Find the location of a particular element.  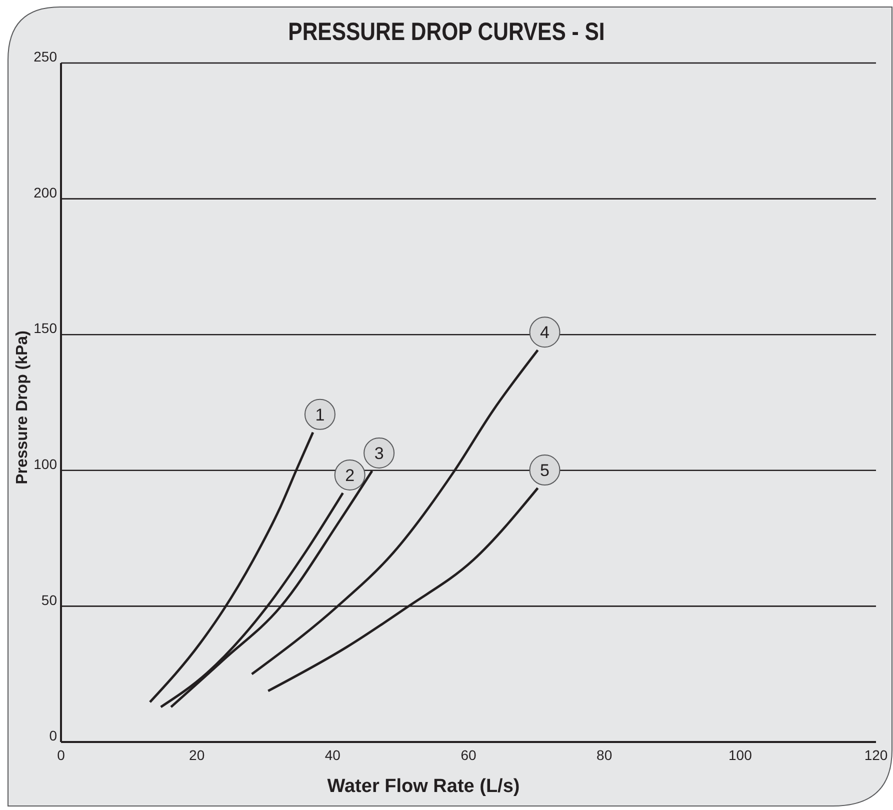

x-tick-label: 80 is located at coordinates (604, 754).